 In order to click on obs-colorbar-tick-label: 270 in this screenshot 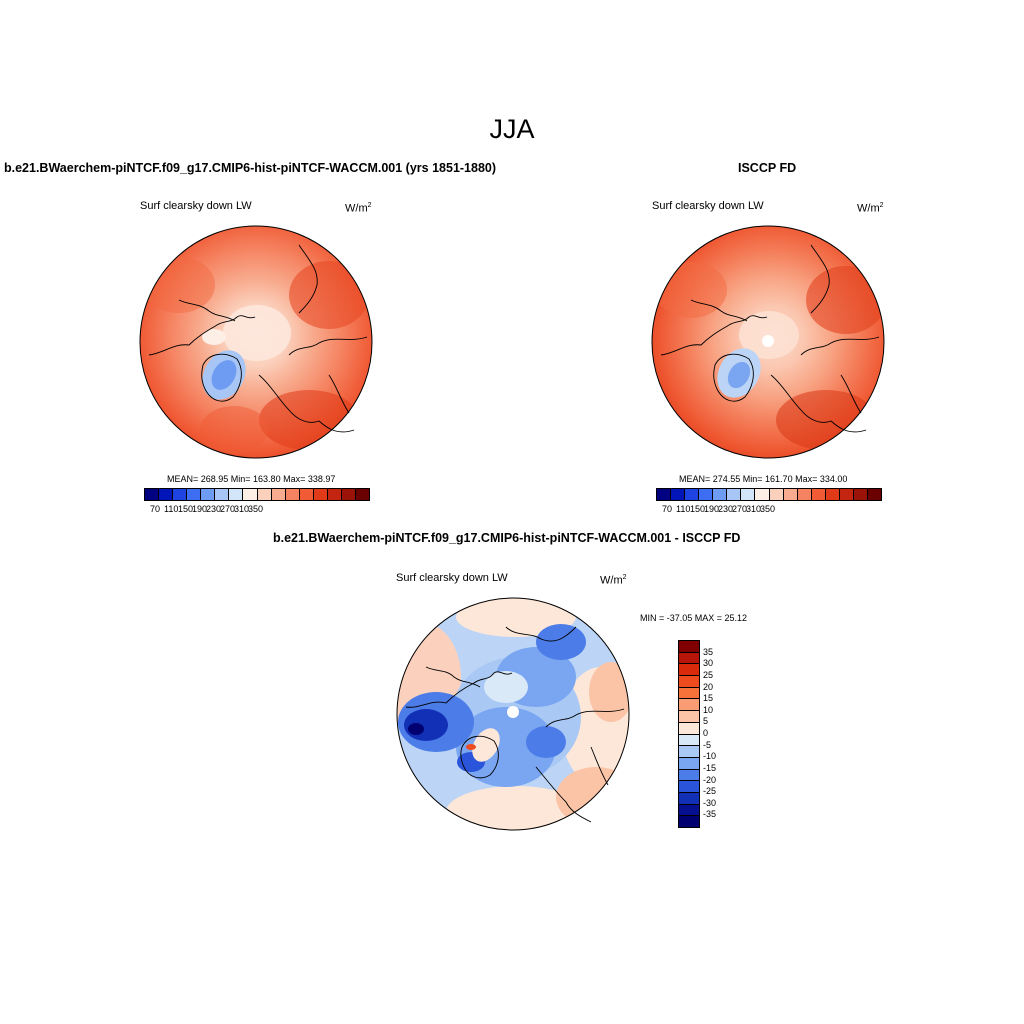, I will do `click(740, 509)`.